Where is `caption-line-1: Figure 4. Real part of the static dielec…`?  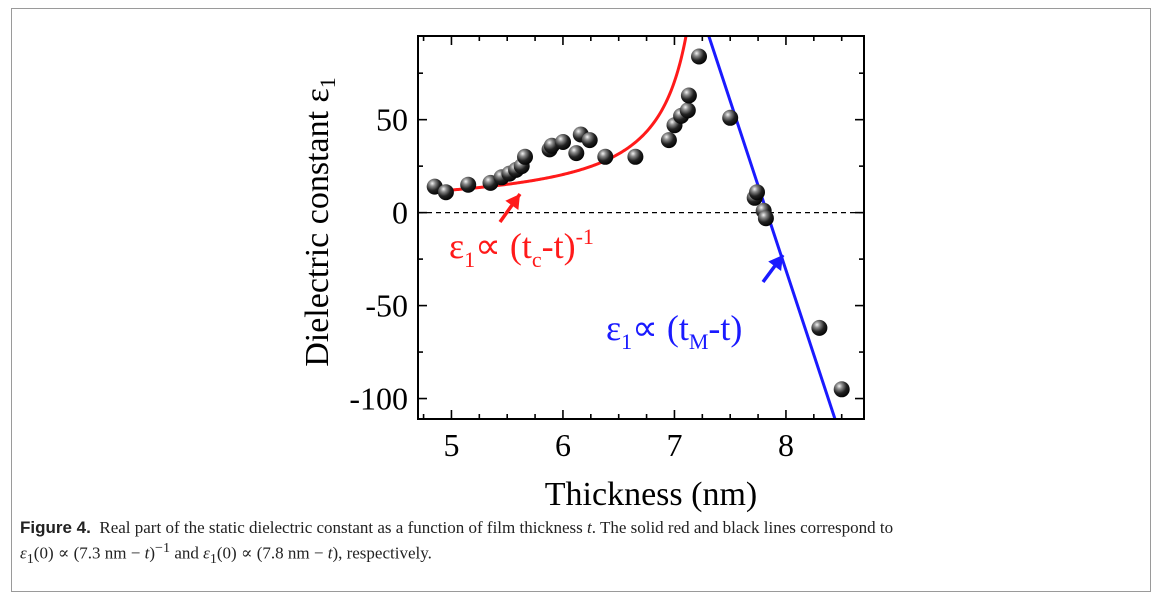 caption-line-1: Figure 4. Real part of the static dielec… is located at coordinates (580, 528).